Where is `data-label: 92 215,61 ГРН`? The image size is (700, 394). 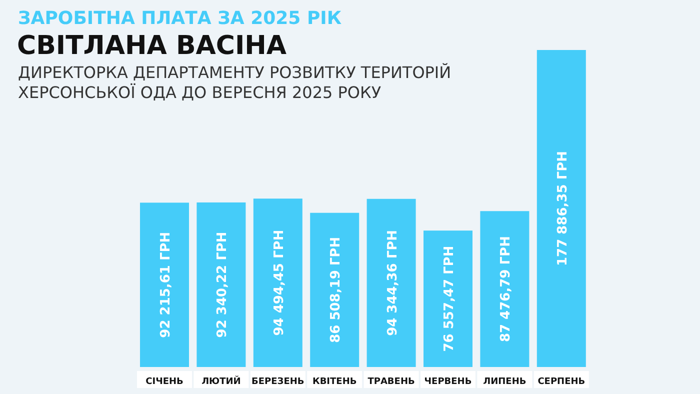
data-label: 92 215,61 ГРН is located at coordinates (166, 285).